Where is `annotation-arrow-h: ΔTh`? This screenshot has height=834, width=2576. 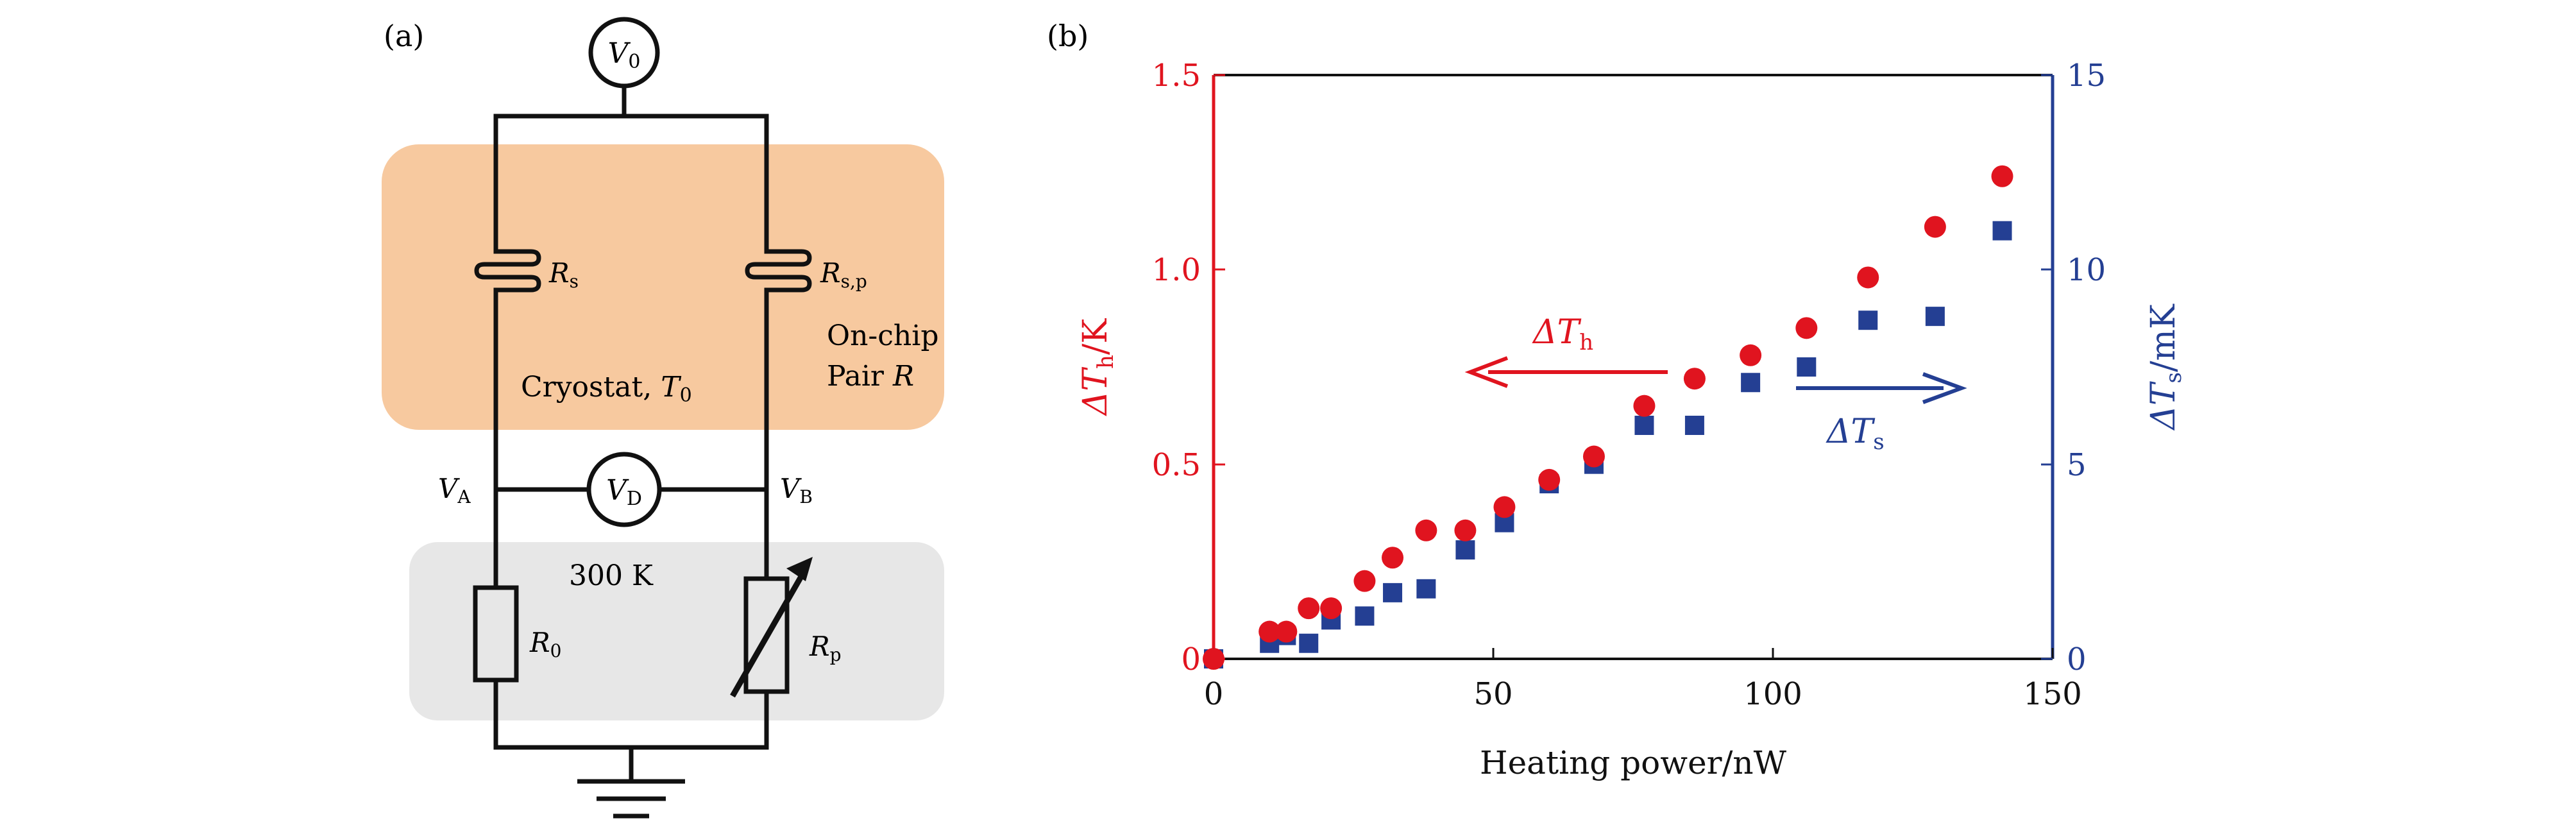
annotation-arrow-h: ΔTh is located at coordinates (1566, 350).